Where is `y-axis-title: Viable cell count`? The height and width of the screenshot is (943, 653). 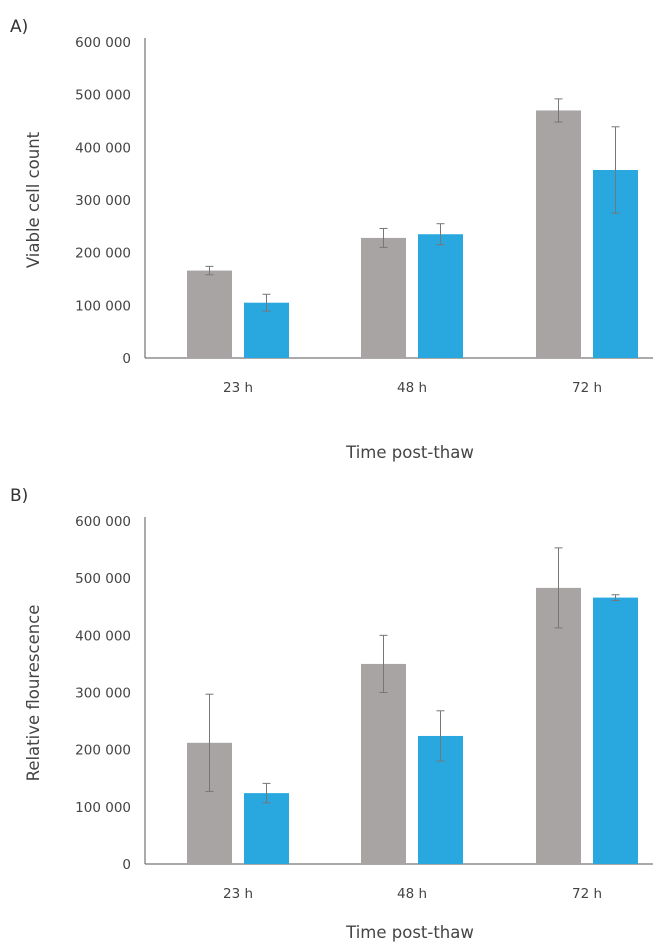
y-axis-title: Viable cell count is located at coordinates (33, 199).